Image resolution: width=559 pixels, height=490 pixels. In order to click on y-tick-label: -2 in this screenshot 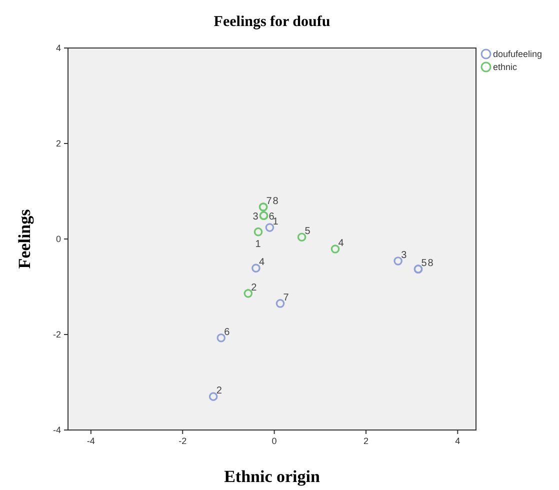, I will do `click(56, 335)`.